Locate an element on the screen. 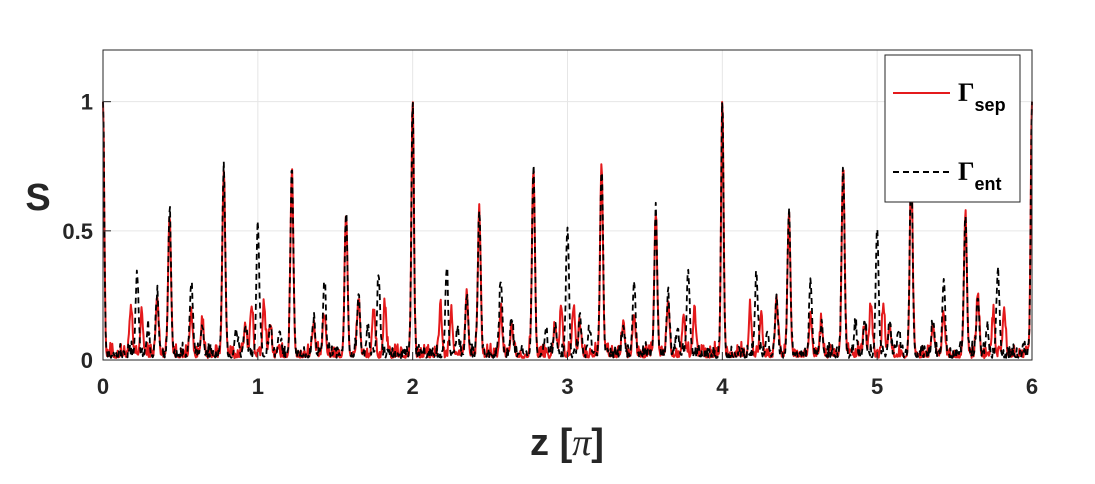 This screenshot has height=484, width=1095. x-tick-label: 0 is located at coordinates (103, 386).